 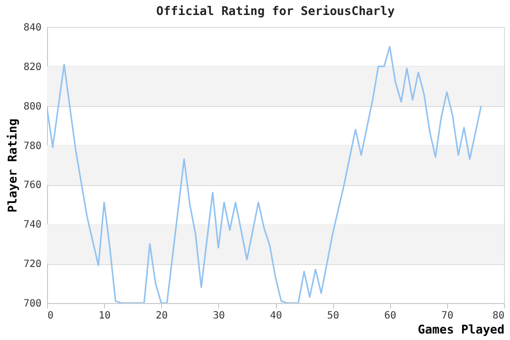 I want to click on y-tick-label: 740, so click(x=32, y=225).